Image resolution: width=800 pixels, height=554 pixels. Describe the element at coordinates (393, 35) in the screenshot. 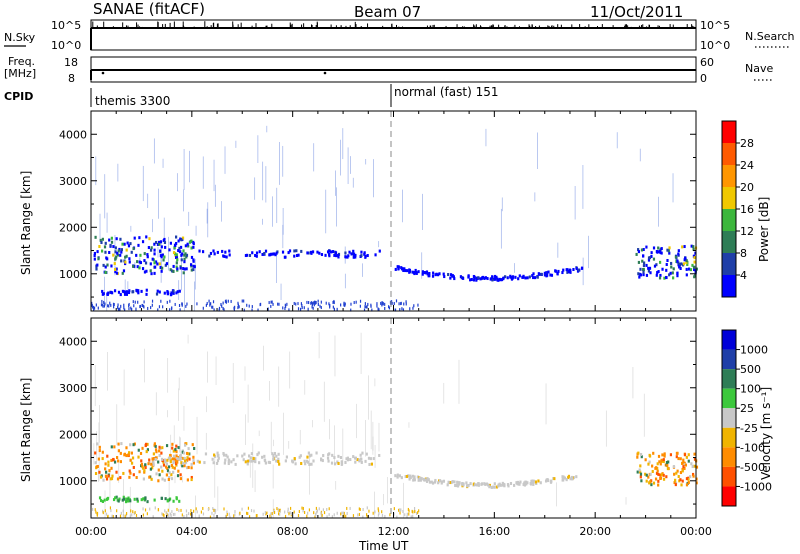

I see `nsky-frame` at that location.